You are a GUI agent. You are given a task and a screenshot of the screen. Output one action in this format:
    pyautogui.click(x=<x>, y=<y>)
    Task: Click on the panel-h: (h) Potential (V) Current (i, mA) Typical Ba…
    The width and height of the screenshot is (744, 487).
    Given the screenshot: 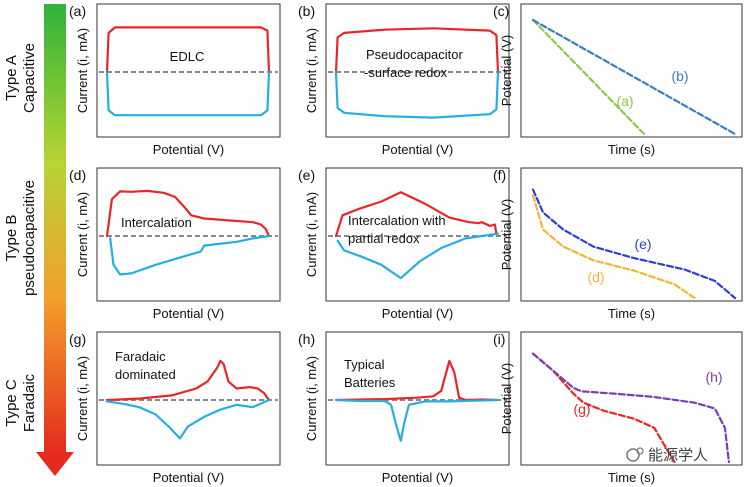 What is the action you would take?
    pyautogui.click(x=404, y=408)
    